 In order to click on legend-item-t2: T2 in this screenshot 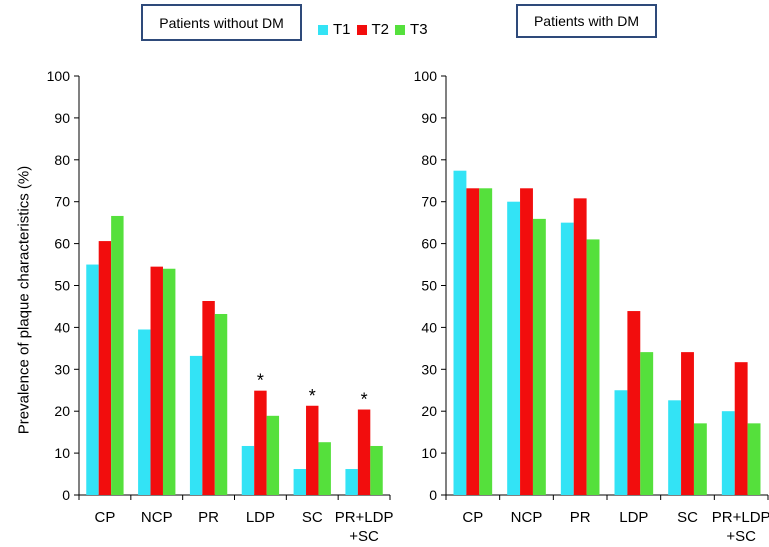, I will do `click(373, 29)`.